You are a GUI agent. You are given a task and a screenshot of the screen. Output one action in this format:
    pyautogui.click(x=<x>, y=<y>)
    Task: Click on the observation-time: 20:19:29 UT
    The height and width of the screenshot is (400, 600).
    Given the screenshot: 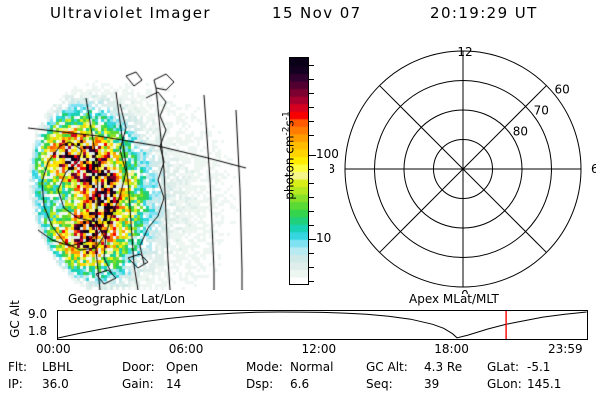 What is the action you would take?
    pyautogui.click(x=484, y=13)
    